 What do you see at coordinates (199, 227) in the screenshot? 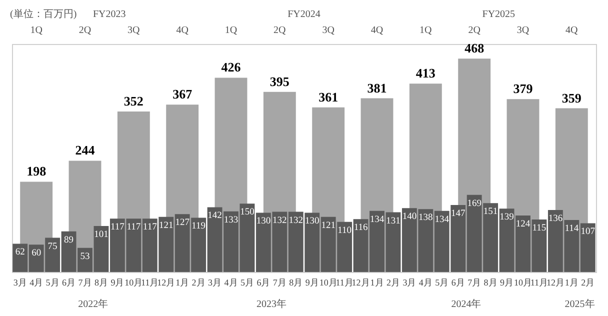
I see `data-label: 119` at bounding box center [199, 227].